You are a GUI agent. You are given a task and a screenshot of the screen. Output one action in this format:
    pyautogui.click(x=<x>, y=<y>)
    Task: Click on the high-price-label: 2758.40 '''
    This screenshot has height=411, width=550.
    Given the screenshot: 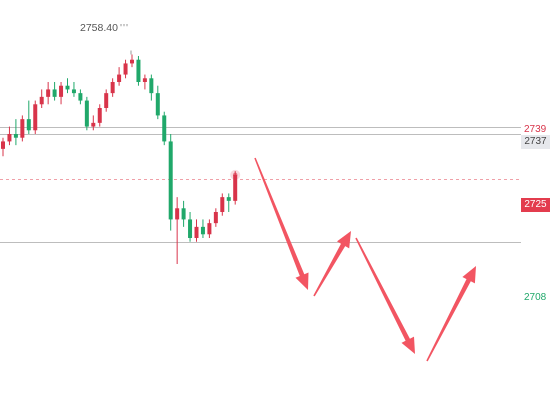 What is the action you would take?
    pyautogui.click(x=104, y=28)
    